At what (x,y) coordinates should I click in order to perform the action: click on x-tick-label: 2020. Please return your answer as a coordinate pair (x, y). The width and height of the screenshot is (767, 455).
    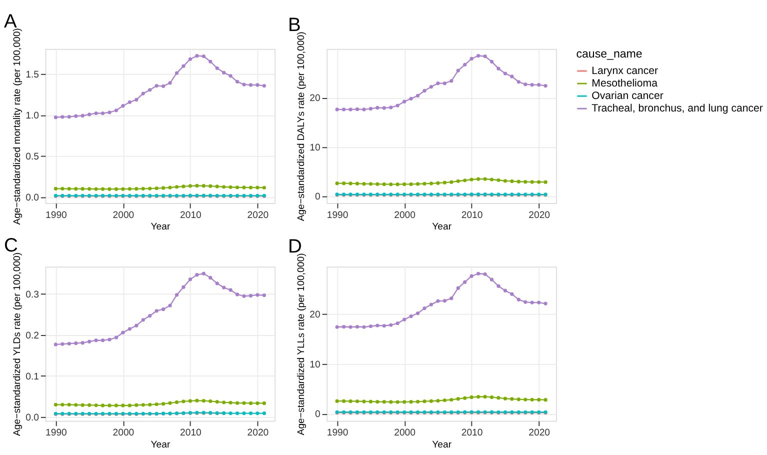
    Looking at the image, I should click on (258, 215).